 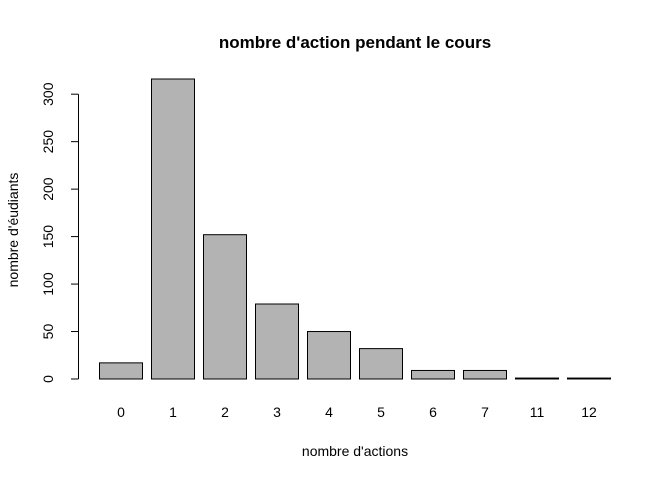 I want to click on x-tick-label-7: 7, so click(x=485, y=412).